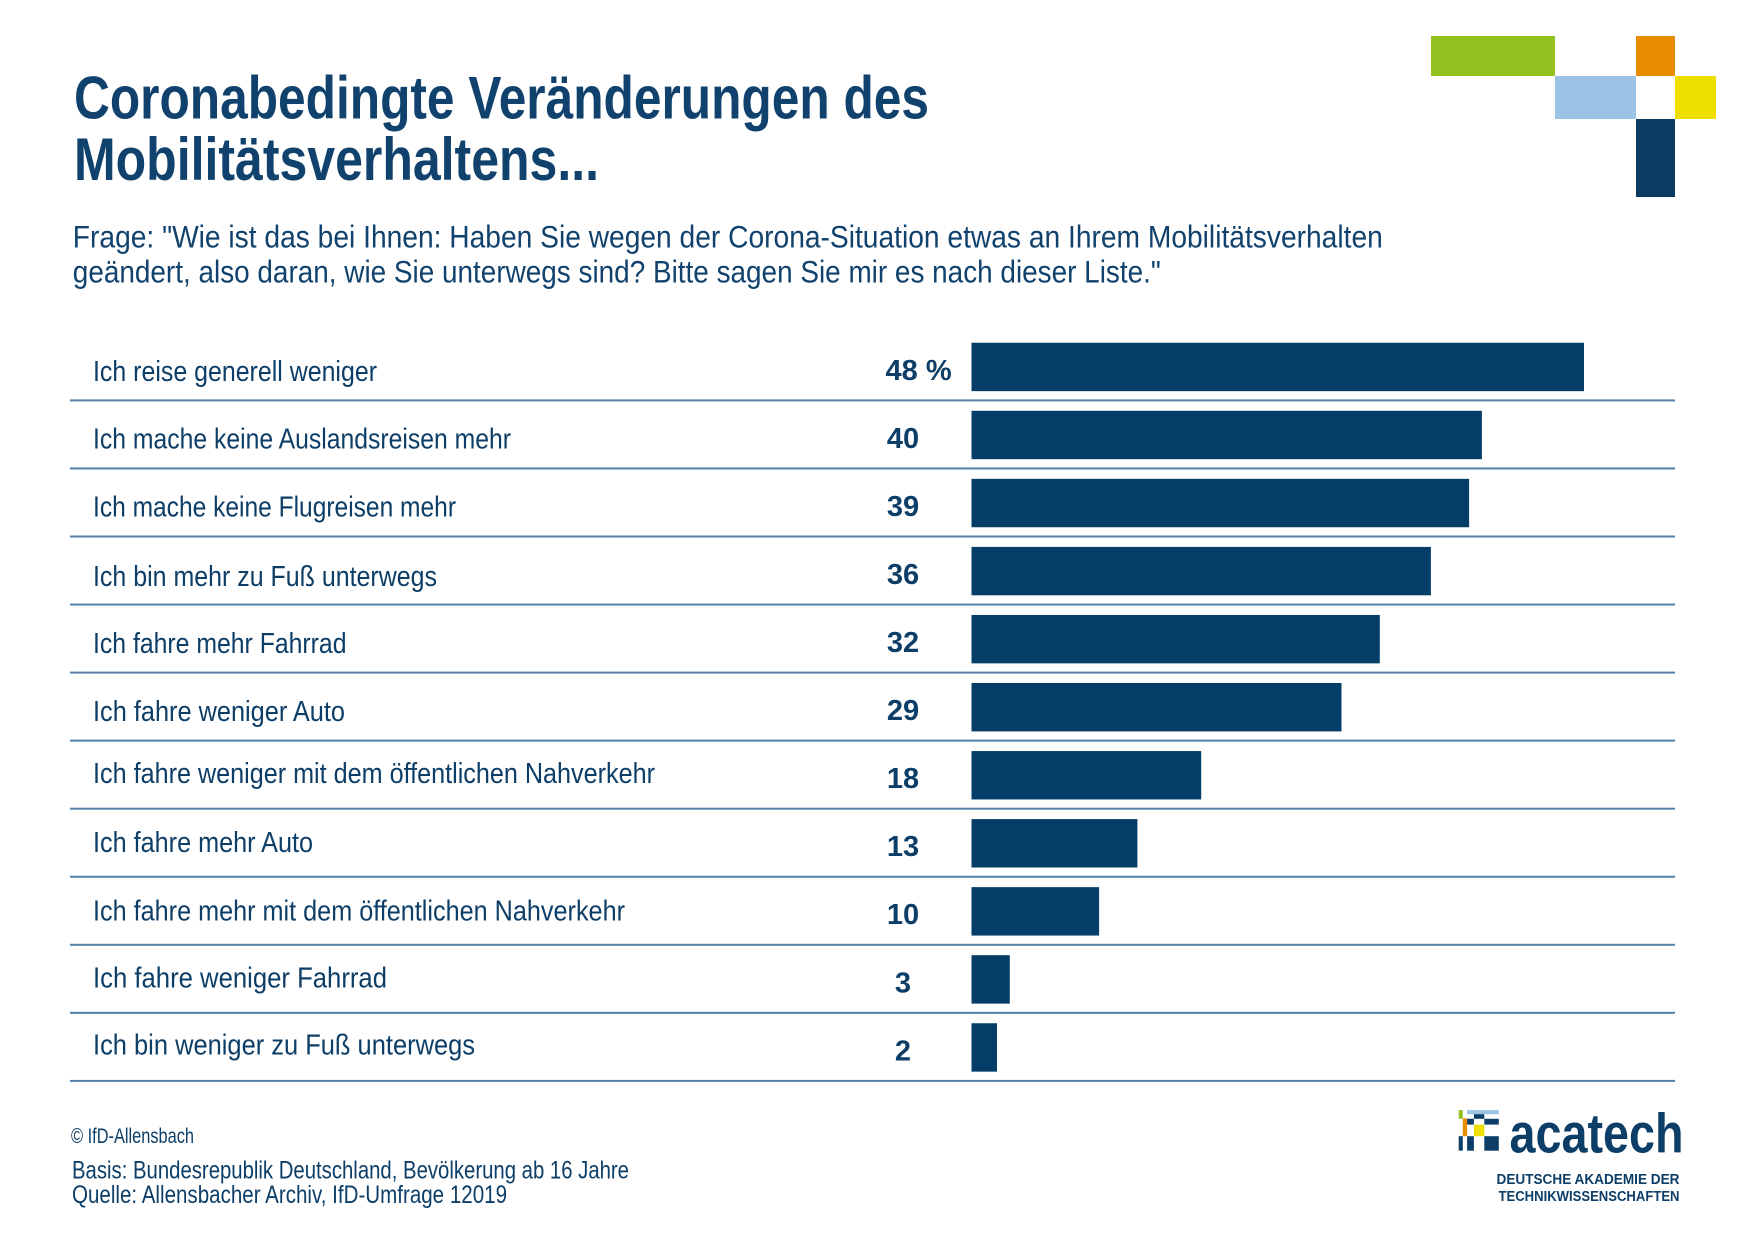 This screenshot has width=1755, height=1241. Describe the element at coordinates (903, 983) in the screenshot. I see `svg-text: 3` at that location.